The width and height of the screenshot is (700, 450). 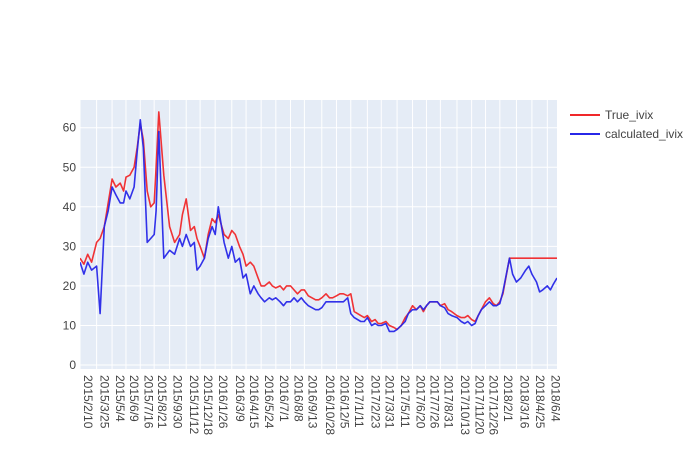 What do you see at coordinates (494, 405) in the screenshot?
I see `x-tick-label: 2017/12/26` at bounding box center [494, 405].